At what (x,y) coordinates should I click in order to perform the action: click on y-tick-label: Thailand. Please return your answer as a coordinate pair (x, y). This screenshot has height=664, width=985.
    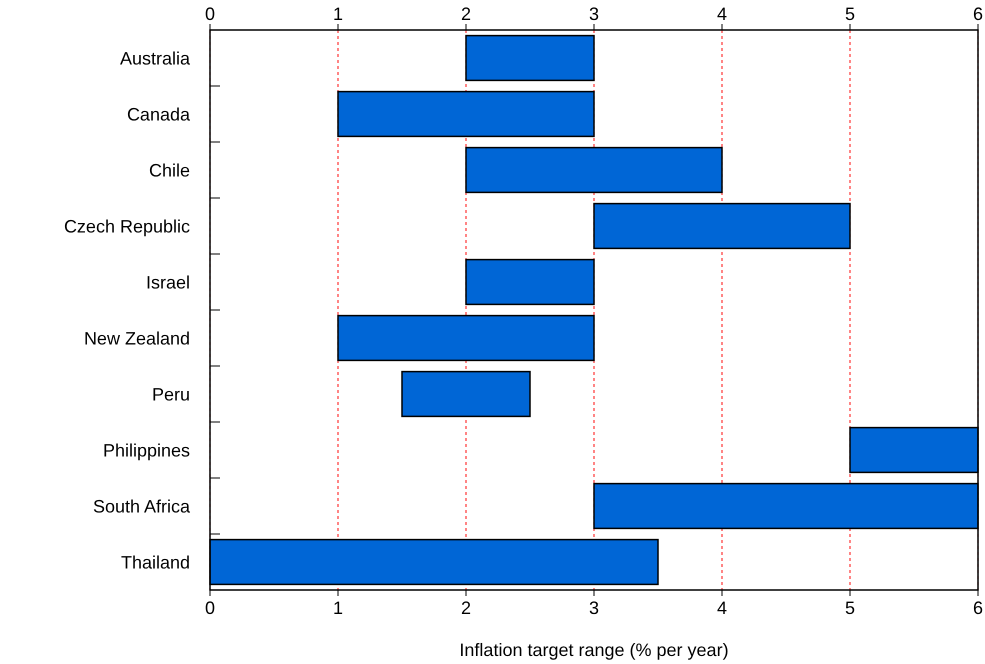
    Looking at the image, I should click on (155, 562).